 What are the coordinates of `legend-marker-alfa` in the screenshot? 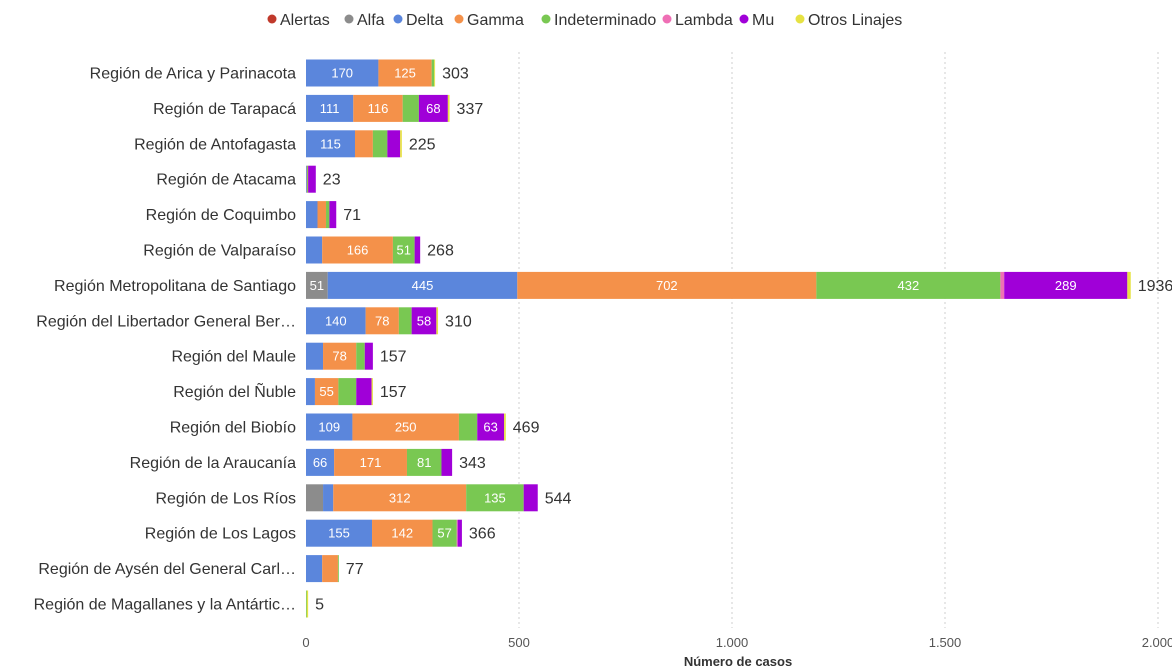 It's located at (349, 19).